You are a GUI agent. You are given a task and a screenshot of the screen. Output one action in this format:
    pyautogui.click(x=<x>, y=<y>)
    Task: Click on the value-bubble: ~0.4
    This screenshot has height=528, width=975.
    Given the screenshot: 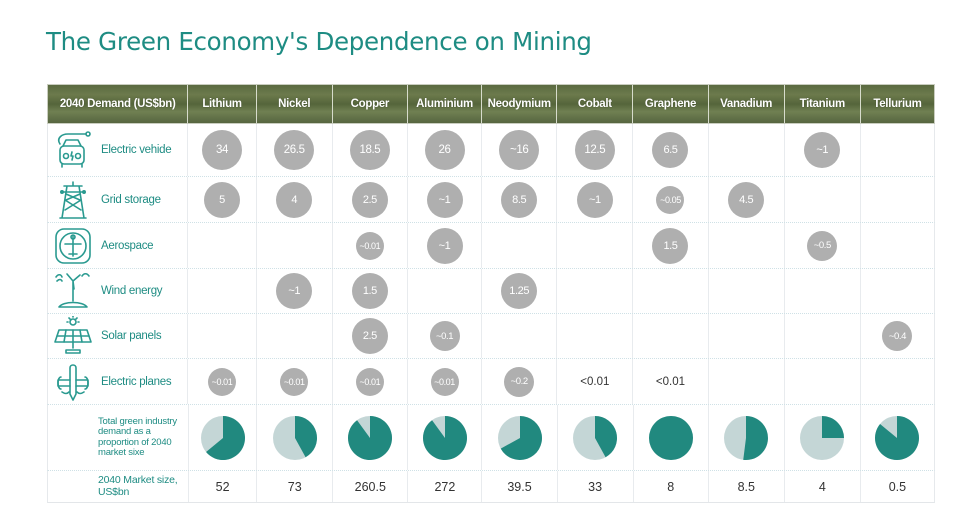 What is the action you would take?
    pyautogui.click(x=897, y=336)
    